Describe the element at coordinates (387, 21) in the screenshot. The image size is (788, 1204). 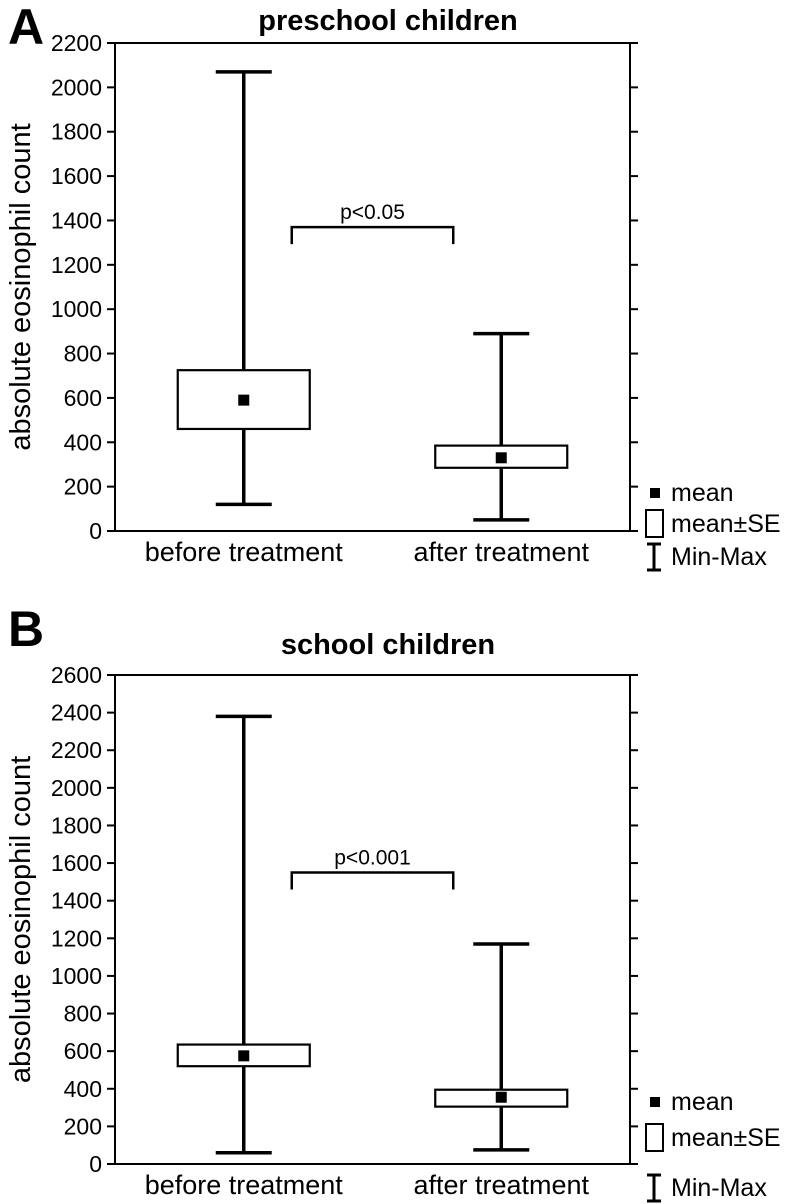
I see `chart-title: preschool children` at that location.